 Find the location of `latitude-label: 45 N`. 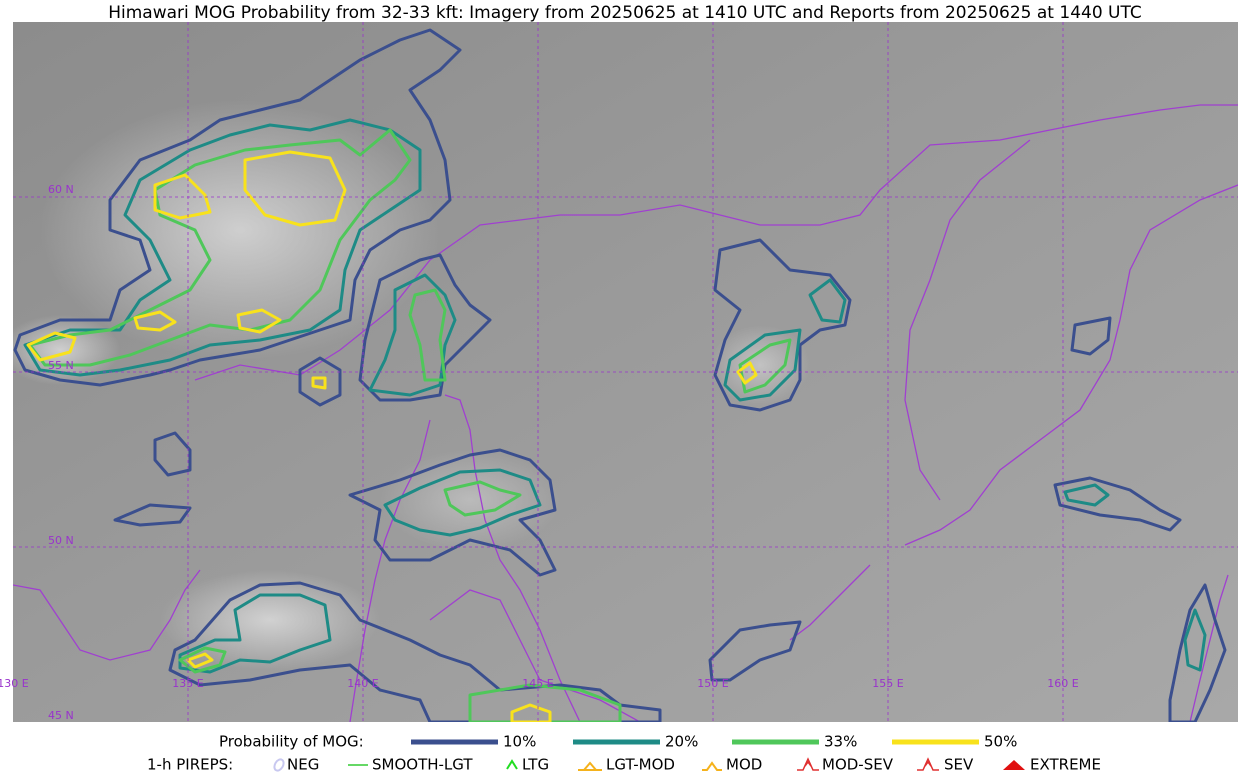

latitude-label: 45 N is located at coordinates (61, 715).